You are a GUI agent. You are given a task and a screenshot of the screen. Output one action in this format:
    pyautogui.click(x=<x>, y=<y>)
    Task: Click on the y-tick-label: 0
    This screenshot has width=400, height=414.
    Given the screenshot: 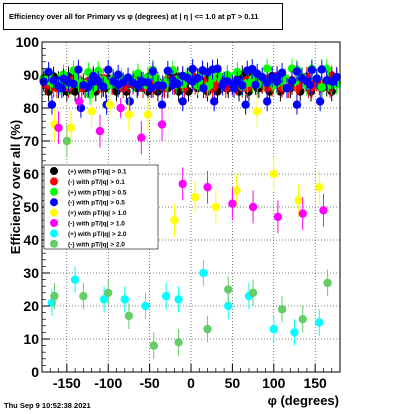 What is the action you would take?
    pyautogui.click(x=35, y=372)
    